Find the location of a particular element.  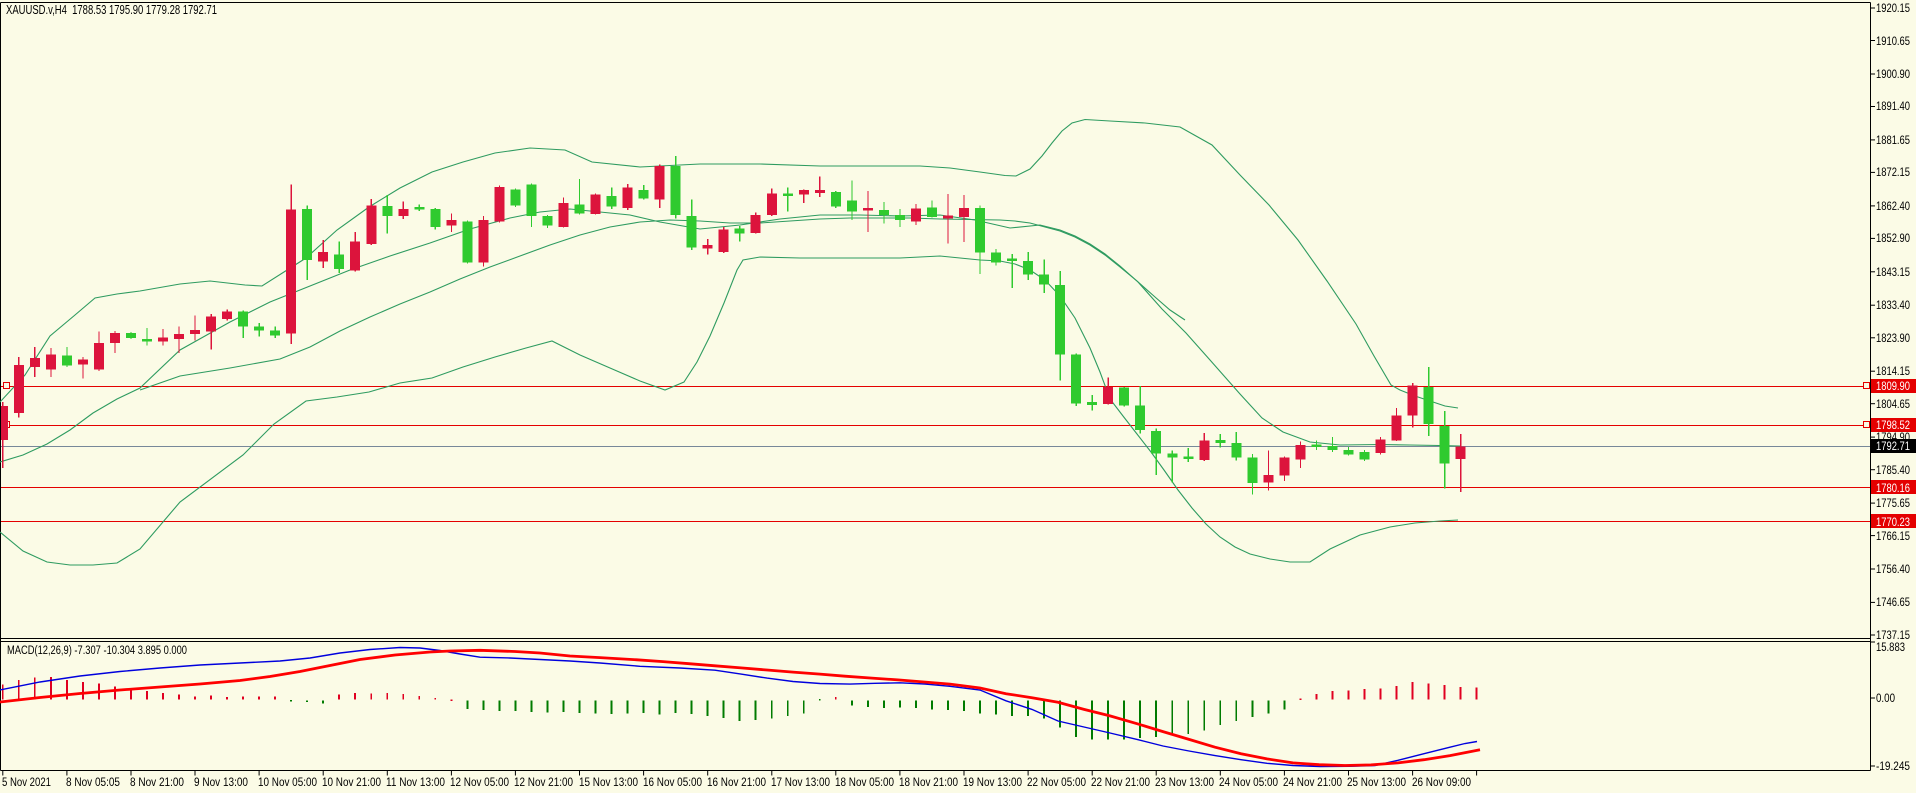

svg-text: 1872.15 is located at coordinates (1893, 173).